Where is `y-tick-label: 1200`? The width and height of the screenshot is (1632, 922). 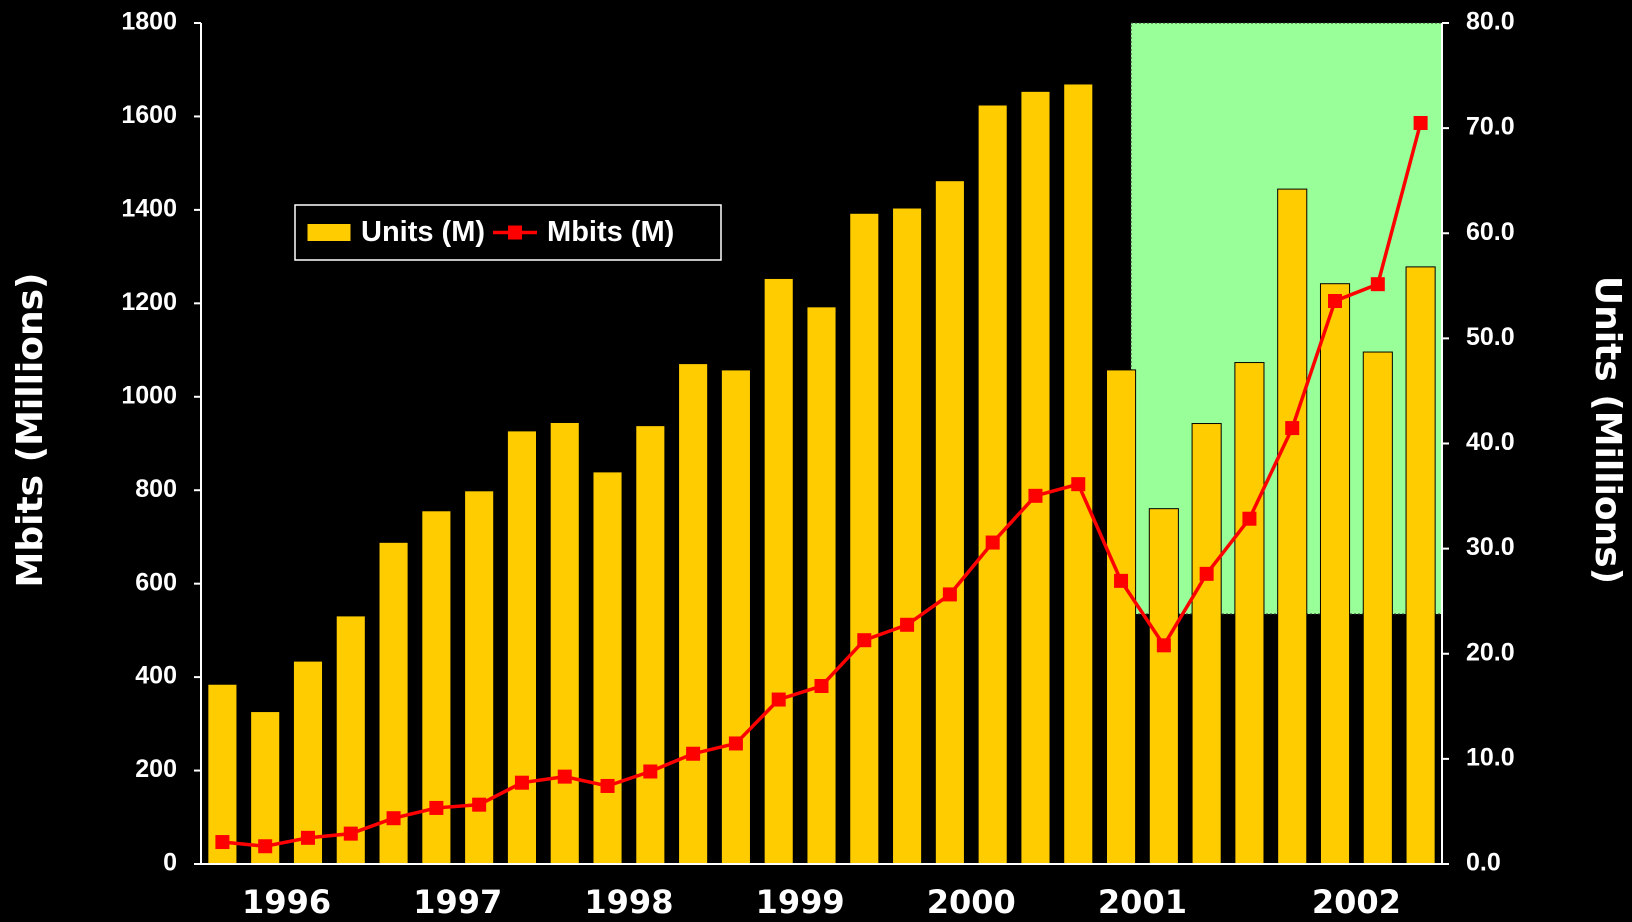
y-tick-label: 1200 is located at coordinates (149, 302).